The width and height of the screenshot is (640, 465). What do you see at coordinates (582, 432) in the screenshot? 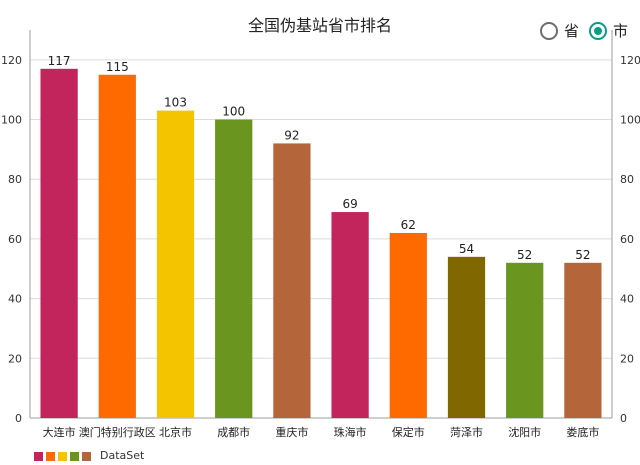
I see `x-tick-label: 娄底市` at bounding box center [582, 432].